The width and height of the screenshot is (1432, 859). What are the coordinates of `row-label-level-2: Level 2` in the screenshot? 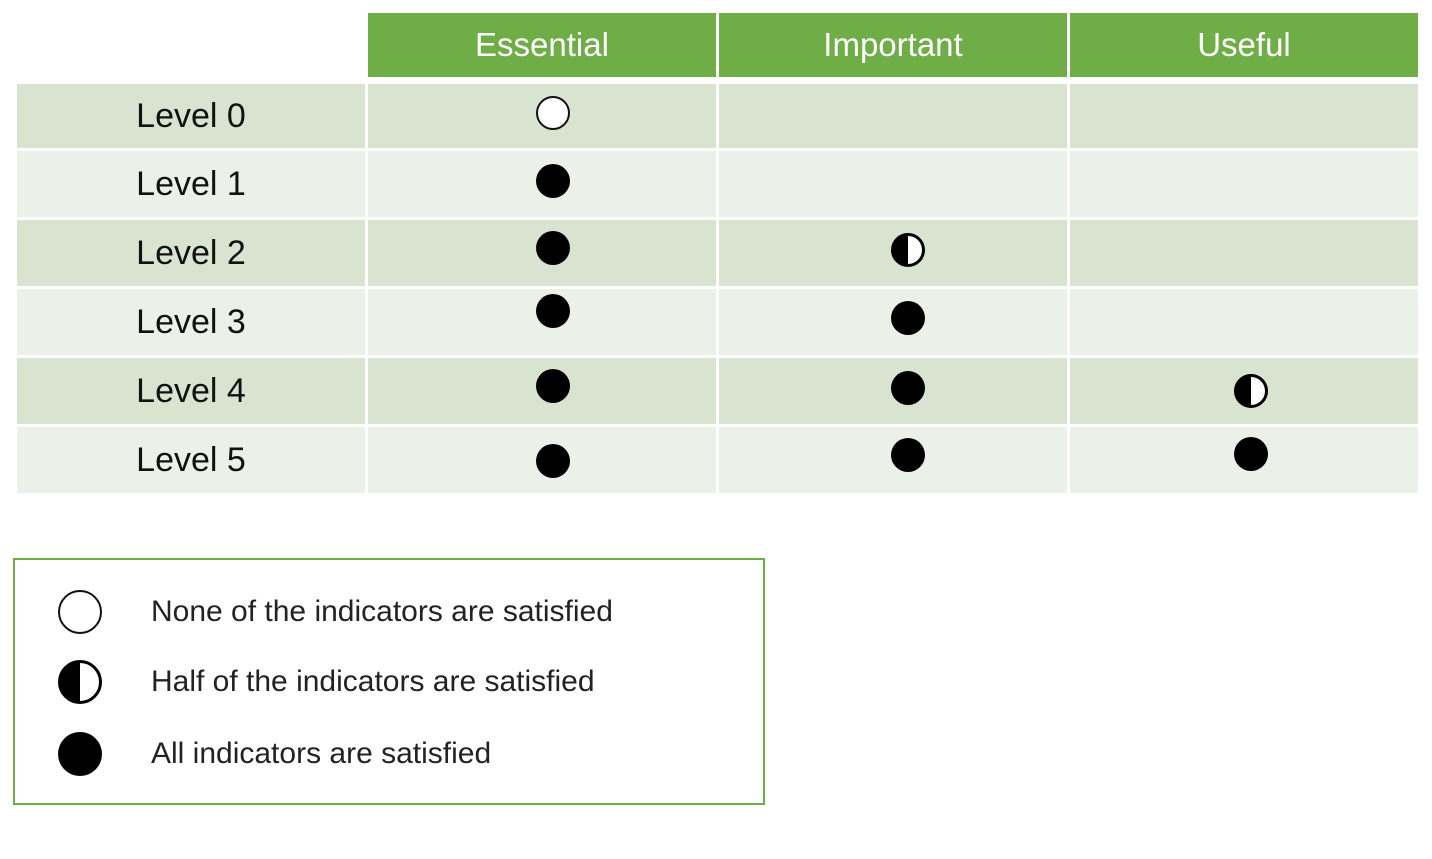 It's located at (191, 253).